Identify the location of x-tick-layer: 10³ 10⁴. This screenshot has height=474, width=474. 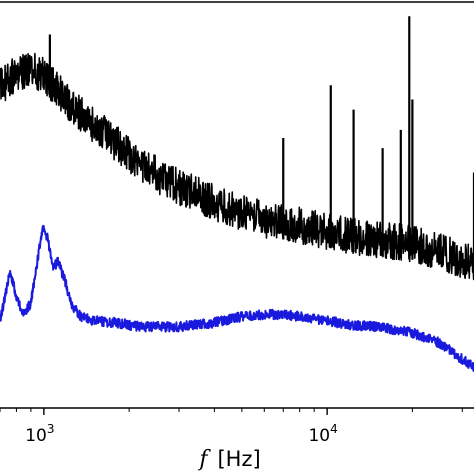
(231, 427).